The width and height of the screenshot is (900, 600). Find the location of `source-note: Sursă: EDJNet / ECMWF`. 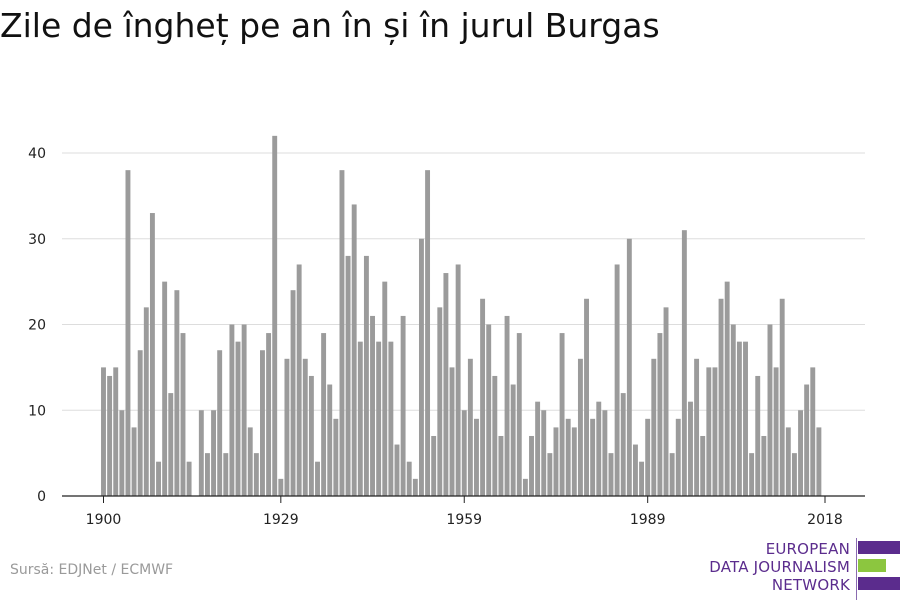

source-note: Sursă: EDJNet / ECMWF is located at coordinates (92, 570).